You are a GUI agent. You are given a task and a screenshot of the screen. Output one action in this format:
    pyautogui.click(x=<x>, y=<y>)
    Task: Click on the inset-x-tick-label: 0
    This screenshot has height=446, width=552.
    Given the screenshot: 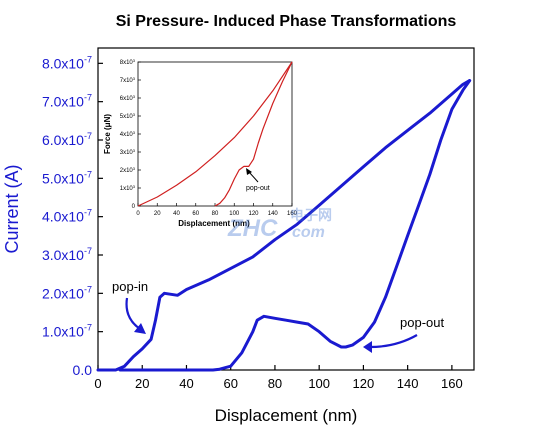 What is the action you would take?
    pyautogui.click(x=138, y=214)
    